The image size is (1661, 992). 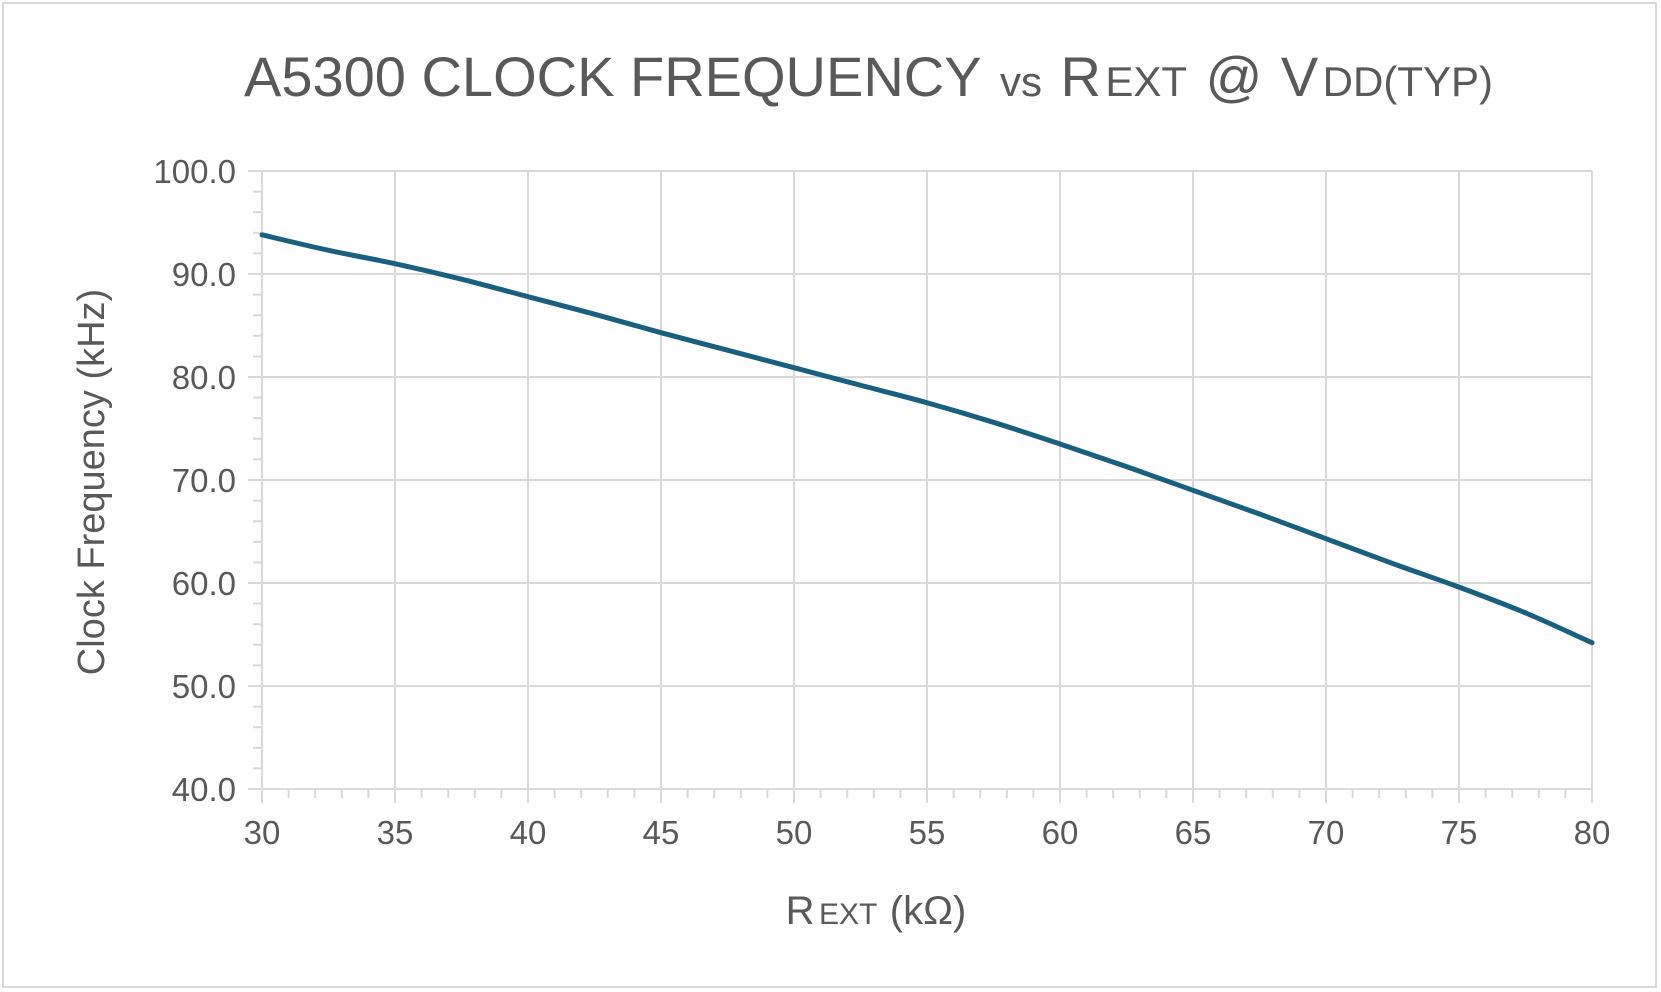 What do you see at coordinates (1021, 81) in the screenshot?
I see `title-vs: vs` at bounding box center [1021, 81].